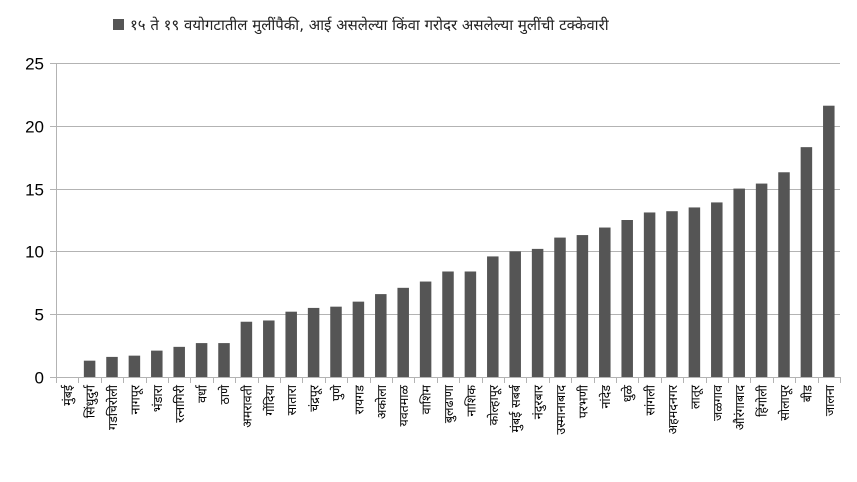 The image size is (857, 482). What do you see at coordinates (695, 396) in the screenshot?
I see `x-tick-label: लातूर` at bounding box center [695, 396].